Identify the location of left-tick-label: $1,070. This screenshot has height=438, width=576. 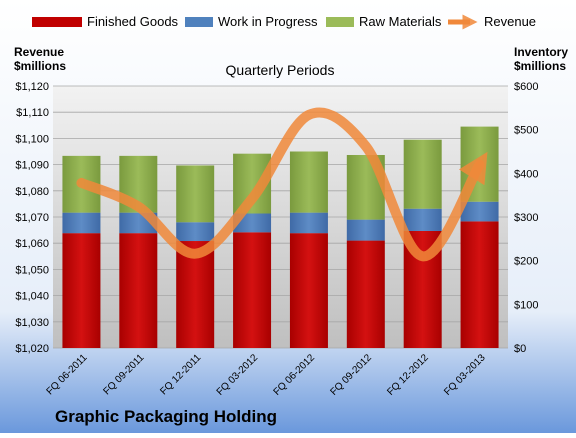
(32, 218).